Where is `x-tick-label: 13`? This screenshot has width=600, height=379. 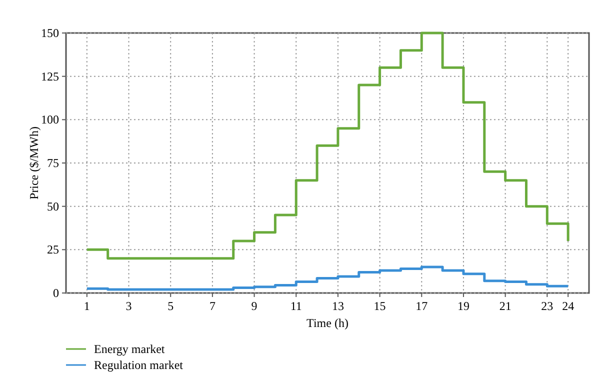
x-tick-label: 13 is located at coordinates (338, 306).